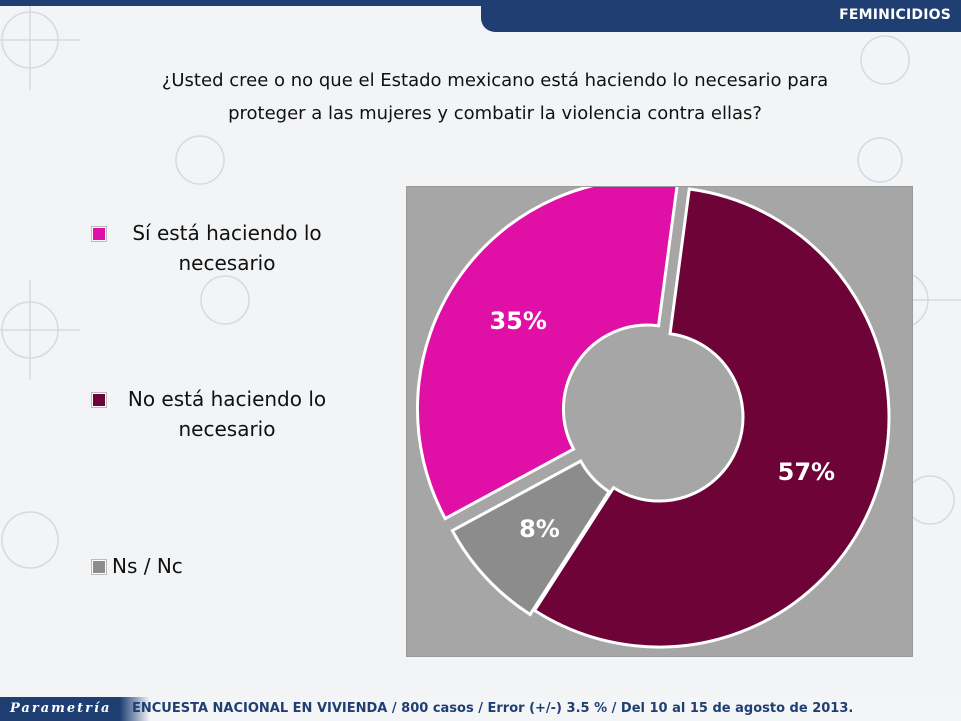 The image size is (961, 721). I want to click on legend-label-no-2: necesario, so click(227, 429).